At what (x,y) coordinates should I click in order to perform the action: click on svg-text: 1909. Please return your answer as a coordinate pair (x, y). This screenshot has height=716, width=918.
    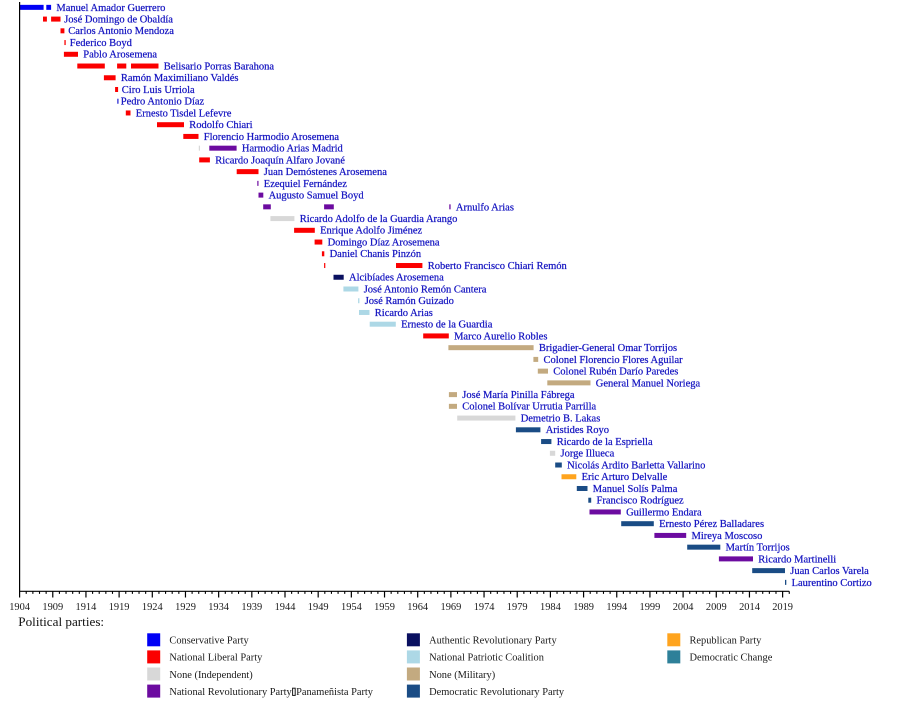
    Looking at the image, I should click on (52, 607).